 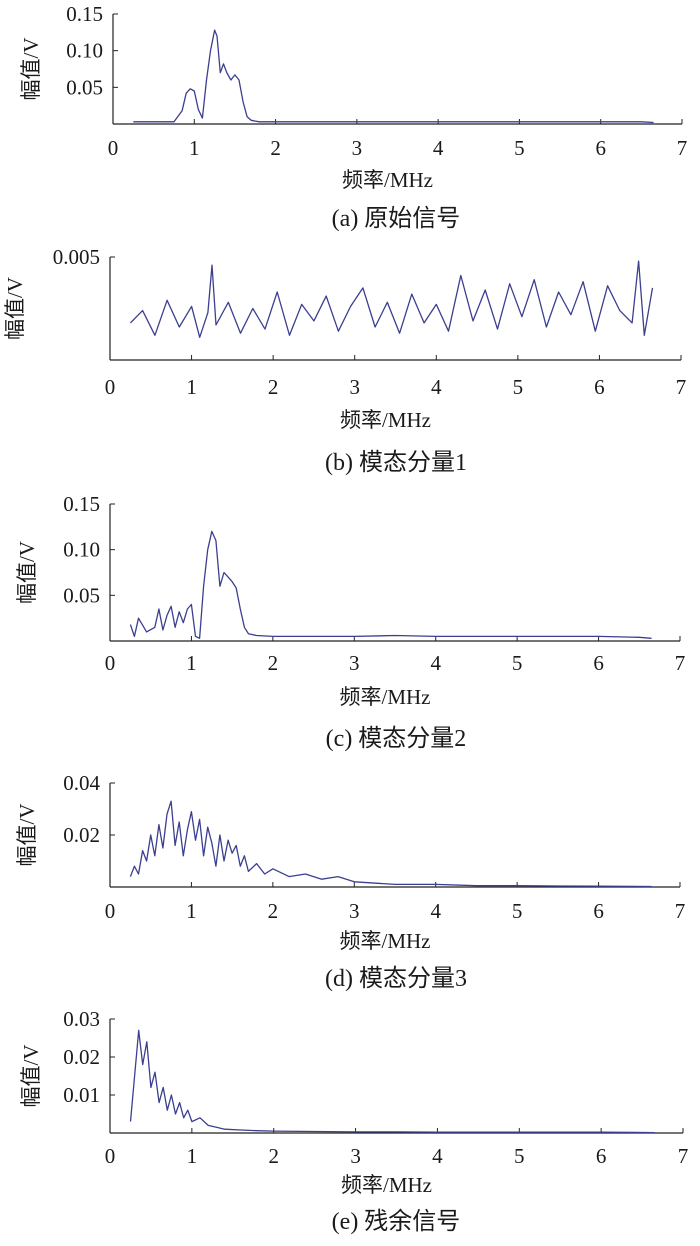 What do you see at coordinates (76, 257) in the screenshot?
I see `y-tick-label: 0.005` at bounding box center [76, 257].